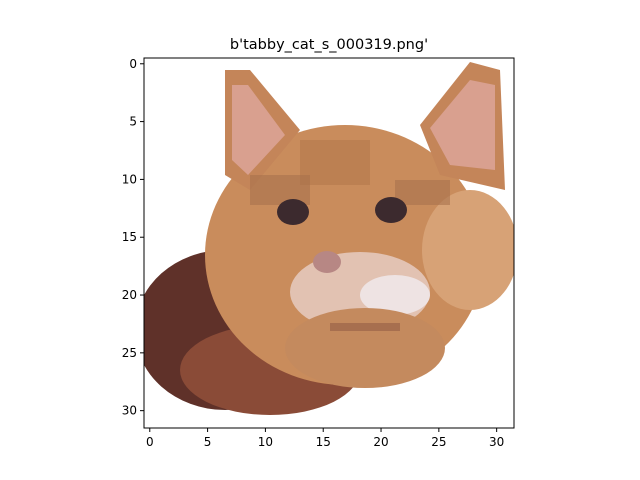  I want to click on x-tick-label: 20, so click(380, 442).